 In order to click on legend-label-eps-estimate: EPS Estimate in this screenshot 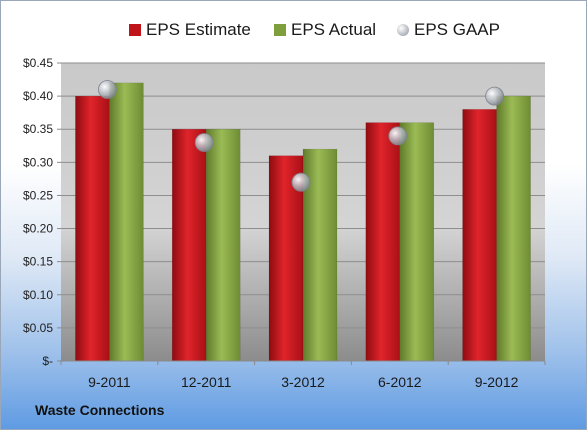, I will do `click(198, 29)`.